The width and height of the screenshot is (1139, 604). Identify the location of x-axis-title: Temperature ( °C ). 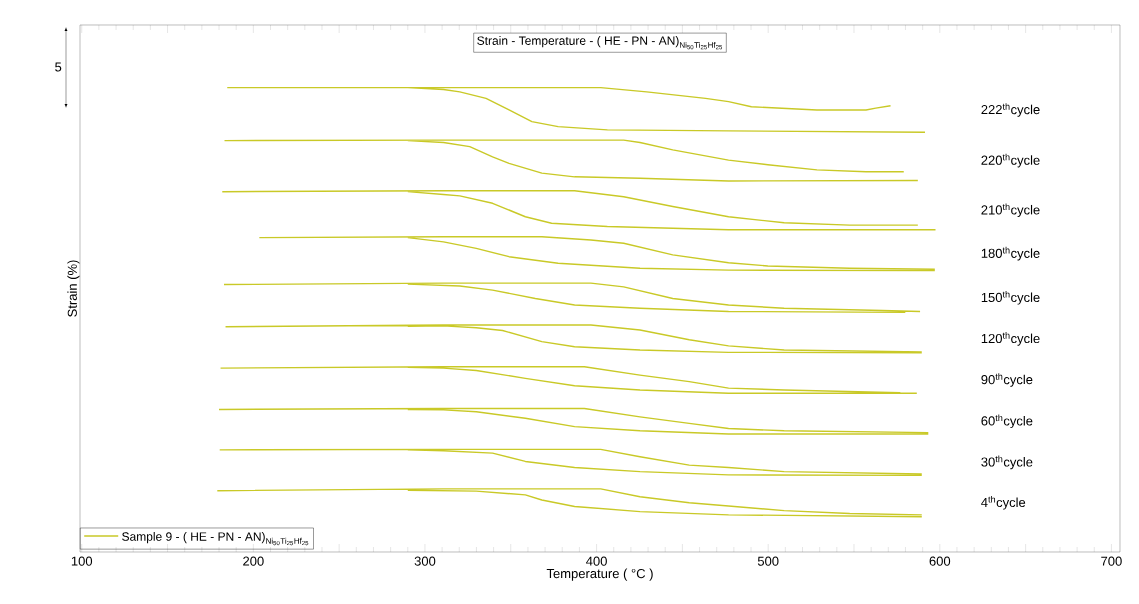
(599, 574).